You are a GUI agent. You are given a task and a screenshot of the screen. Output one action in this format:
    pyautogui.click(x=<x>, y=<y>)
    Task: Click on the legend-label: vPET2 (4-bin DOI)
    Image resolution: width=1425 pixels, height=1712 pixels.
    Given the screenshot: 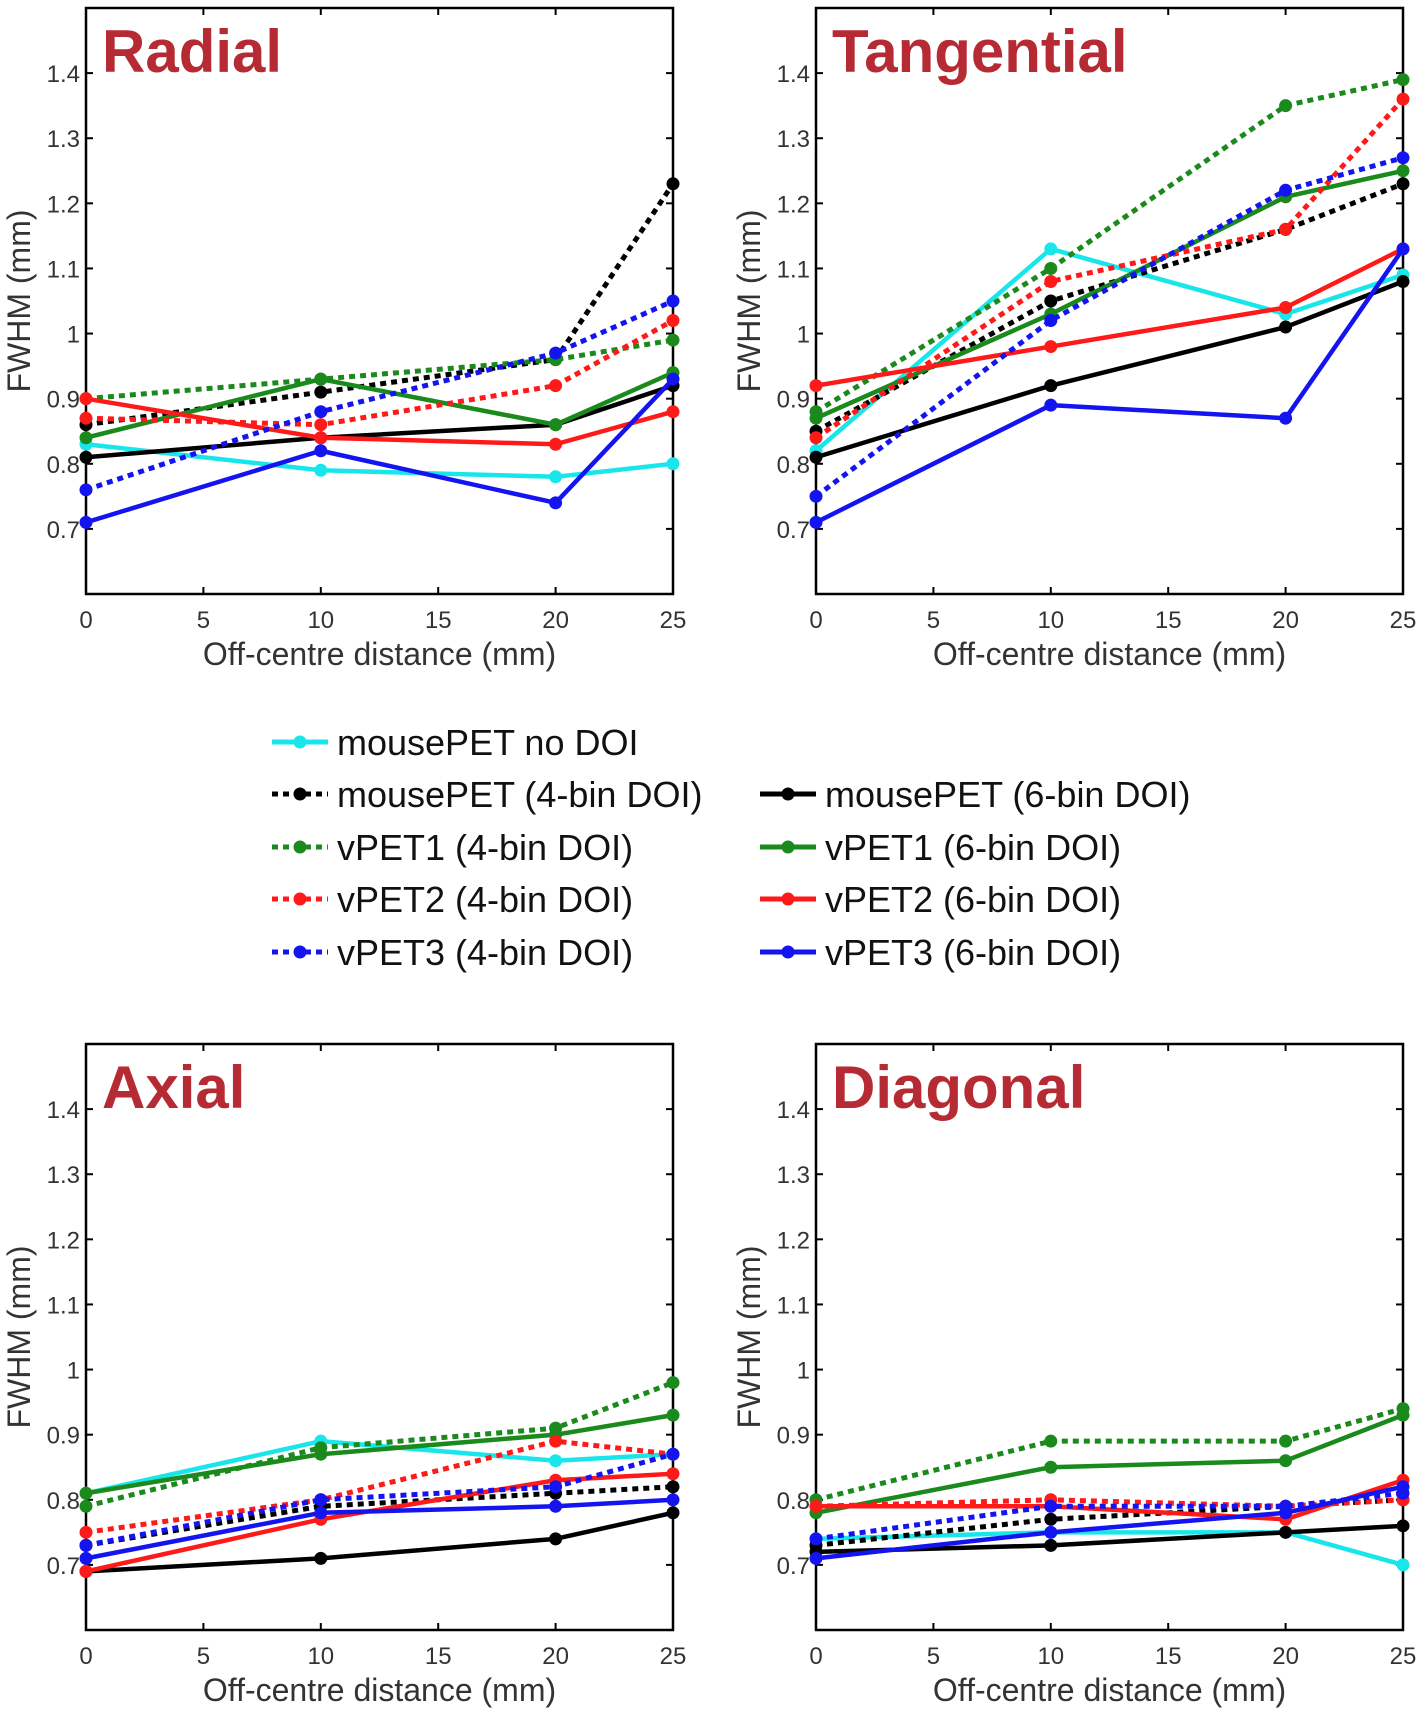 What is the action you would take?
    pyautogui.click(x=485, y=899)
    